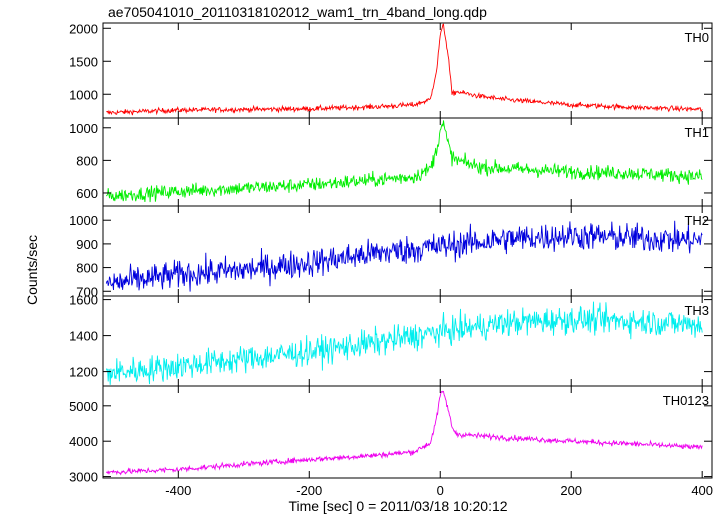 The height and width of the screenshot is (516, 723). I want to click on series-label-th1: TH1, so click(696, 132).